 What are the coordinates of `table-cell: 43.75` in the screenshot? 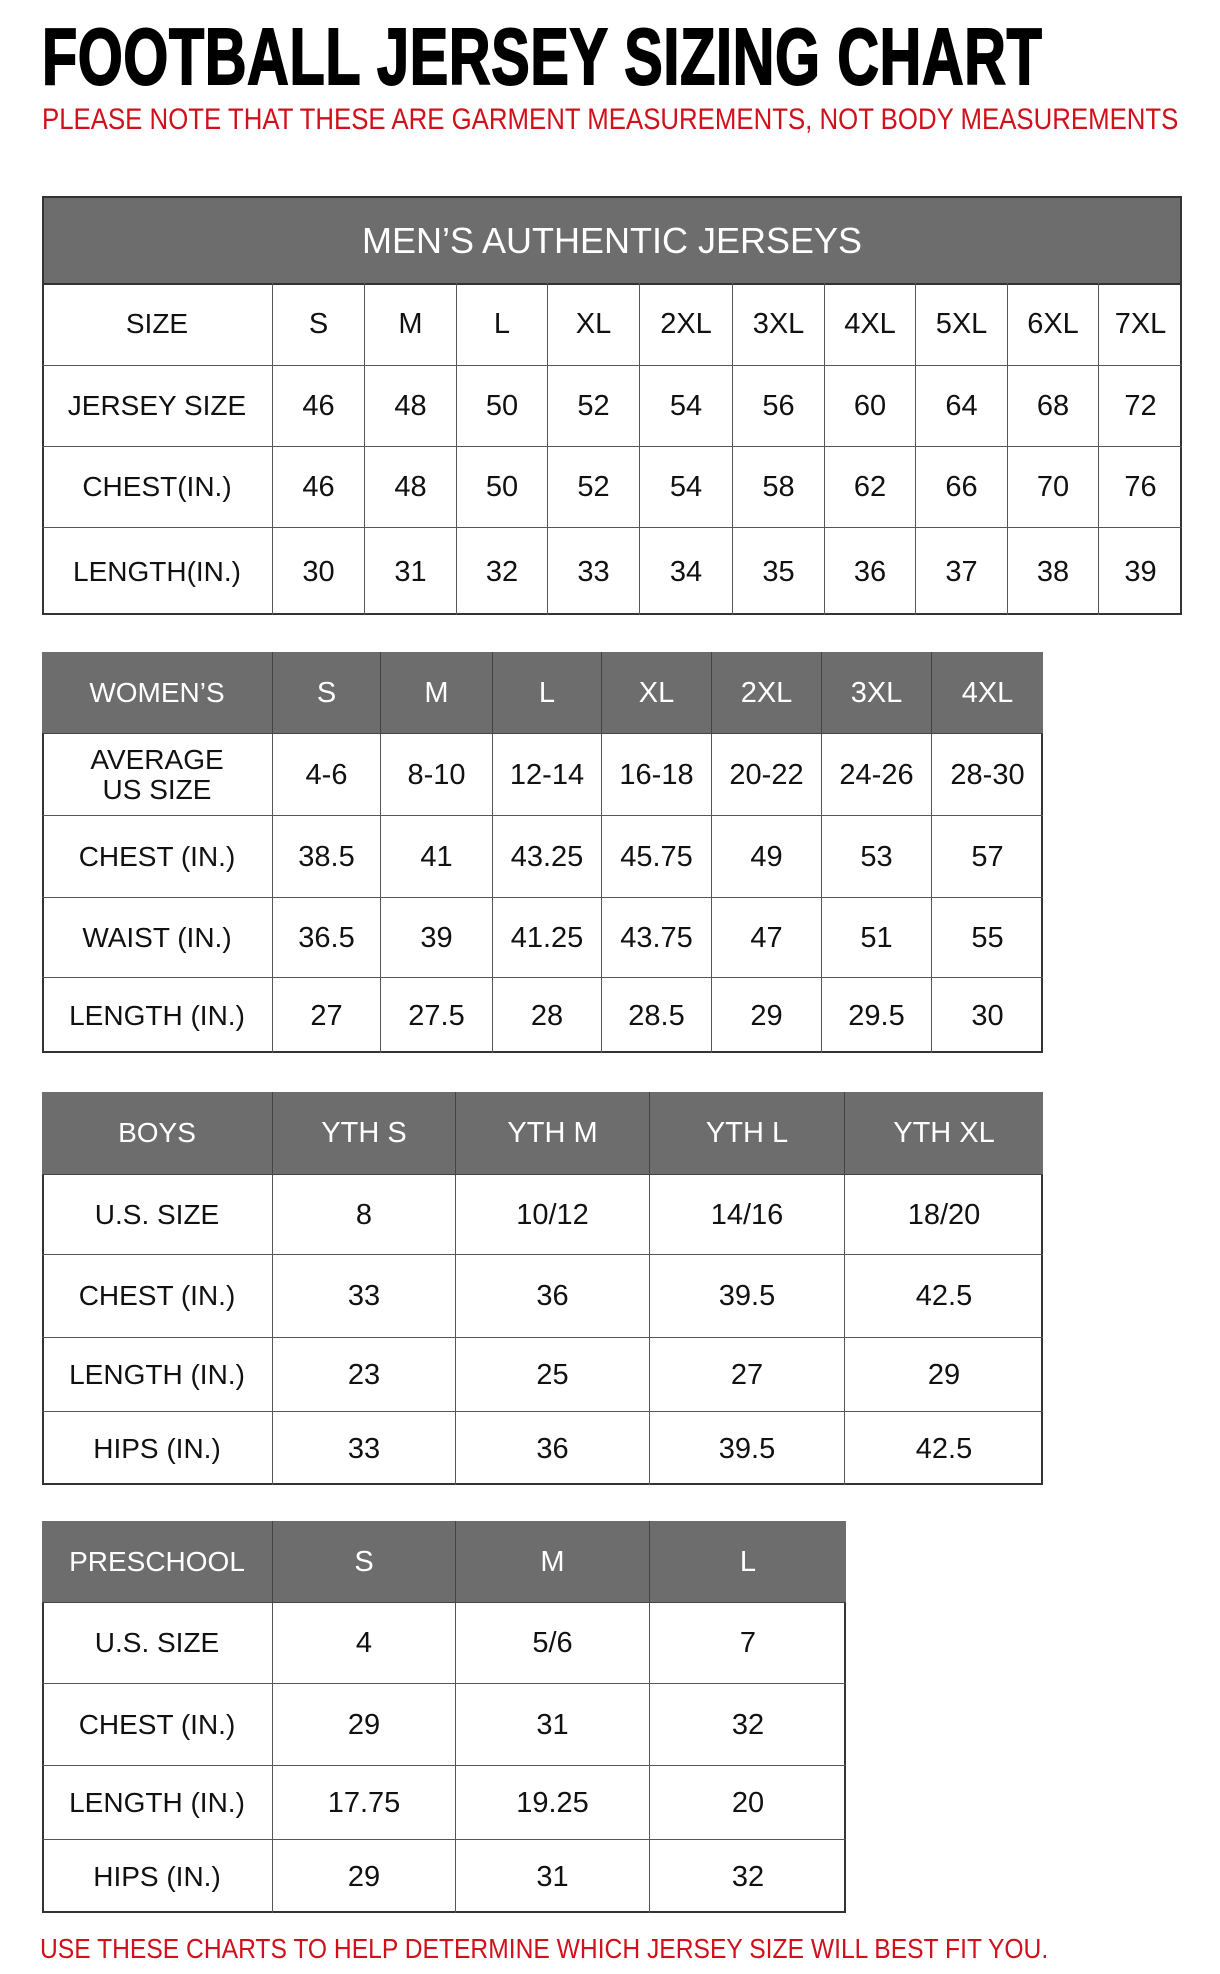 It's located at (657, 938).